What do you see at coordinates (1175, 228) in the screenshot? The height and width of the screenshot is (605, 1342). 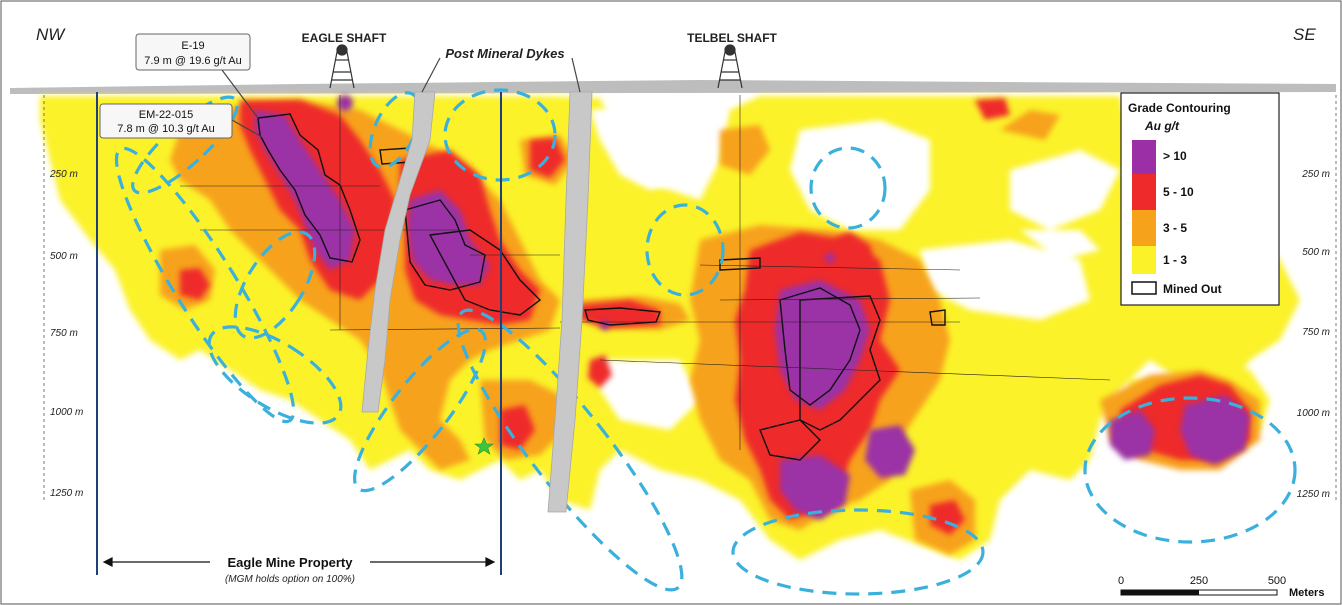 I see `legend-item-label: 3 - 5` at bounding box center [1175, 228].